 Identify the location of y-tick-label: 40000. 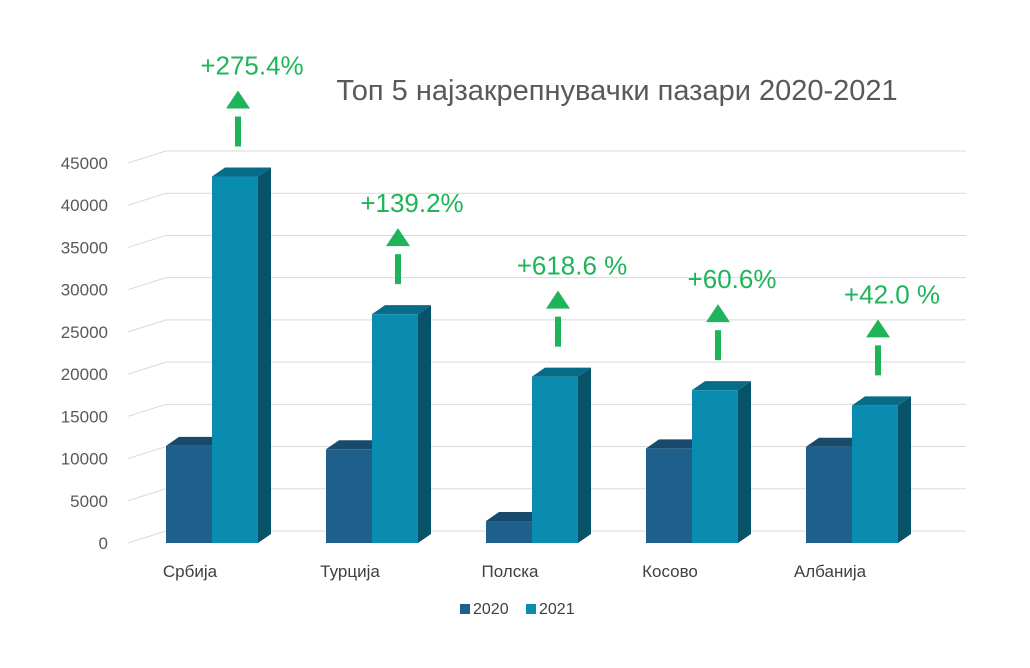
(84, 205).